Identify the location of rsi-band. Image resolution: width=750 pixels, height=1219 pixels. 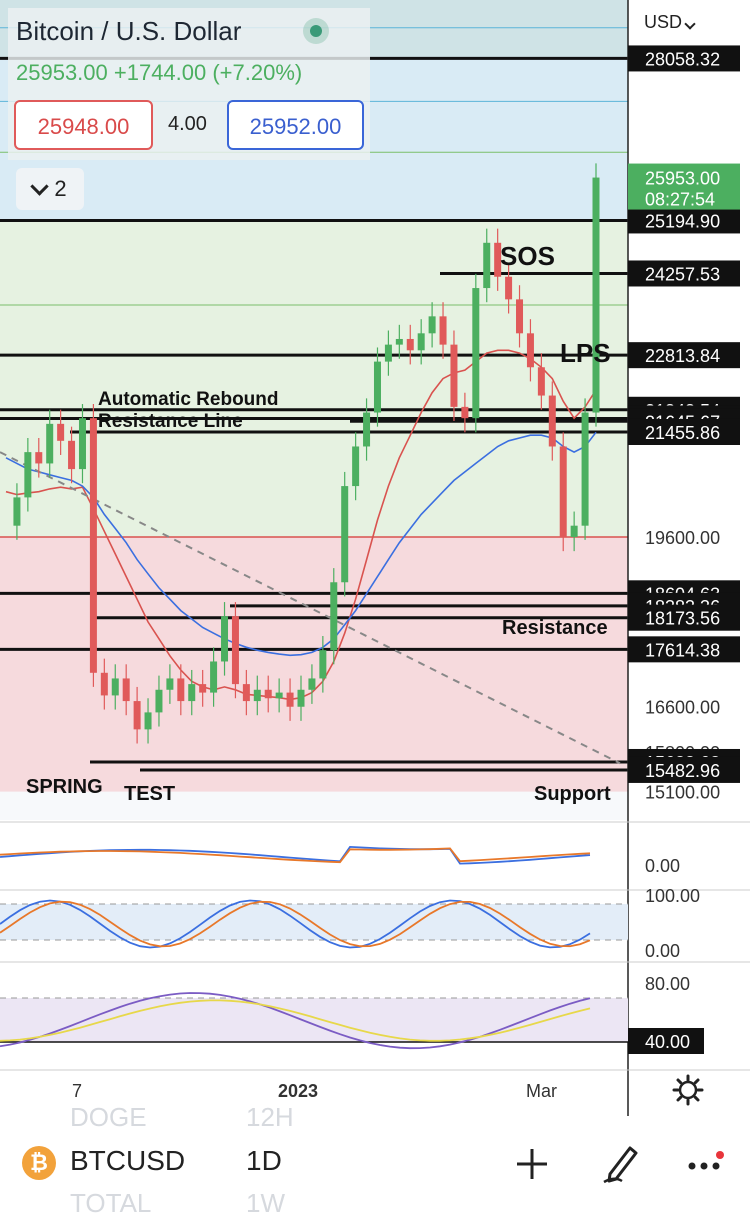
(314, 1020).